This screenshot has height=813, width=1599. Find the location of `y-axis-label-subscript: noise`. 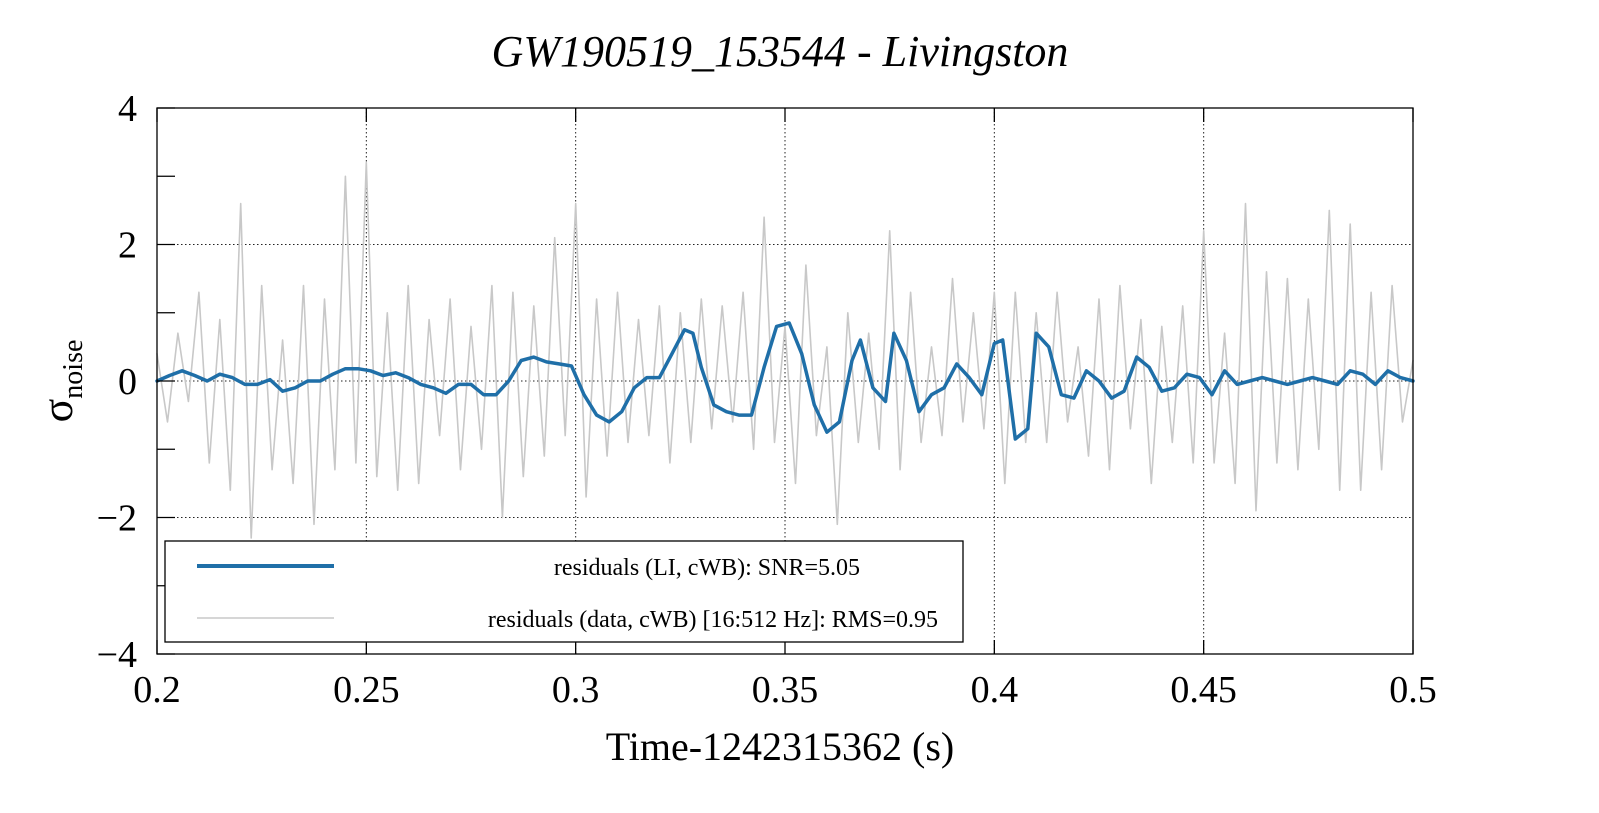

y-axis-label-subscript: noise is located at coordinates (73, 369).